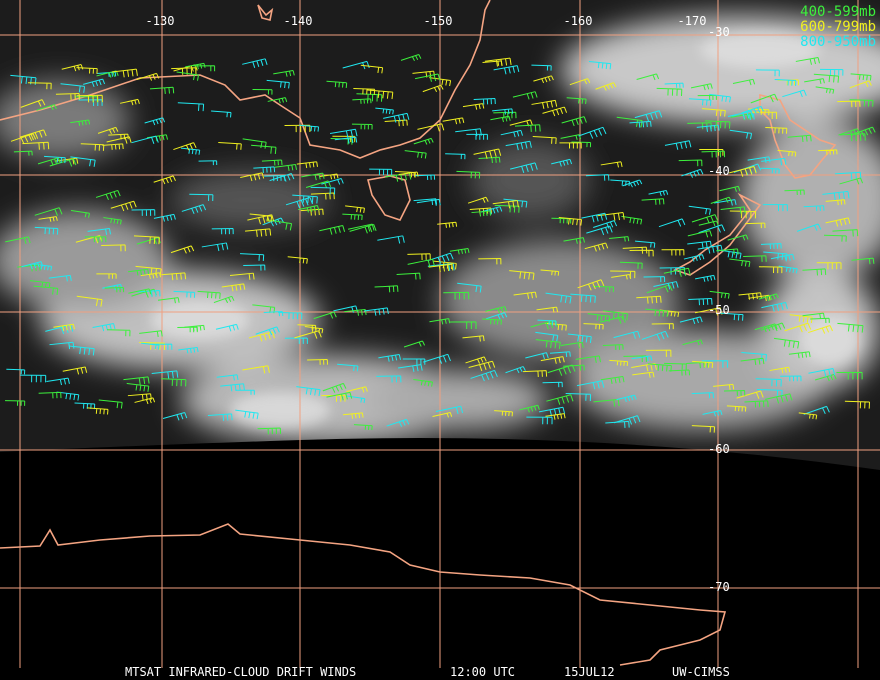  What do you see at coordinates (719, 310) in the screenshot?
I see `latitude-label: -50` at bounding box center [719, 310].